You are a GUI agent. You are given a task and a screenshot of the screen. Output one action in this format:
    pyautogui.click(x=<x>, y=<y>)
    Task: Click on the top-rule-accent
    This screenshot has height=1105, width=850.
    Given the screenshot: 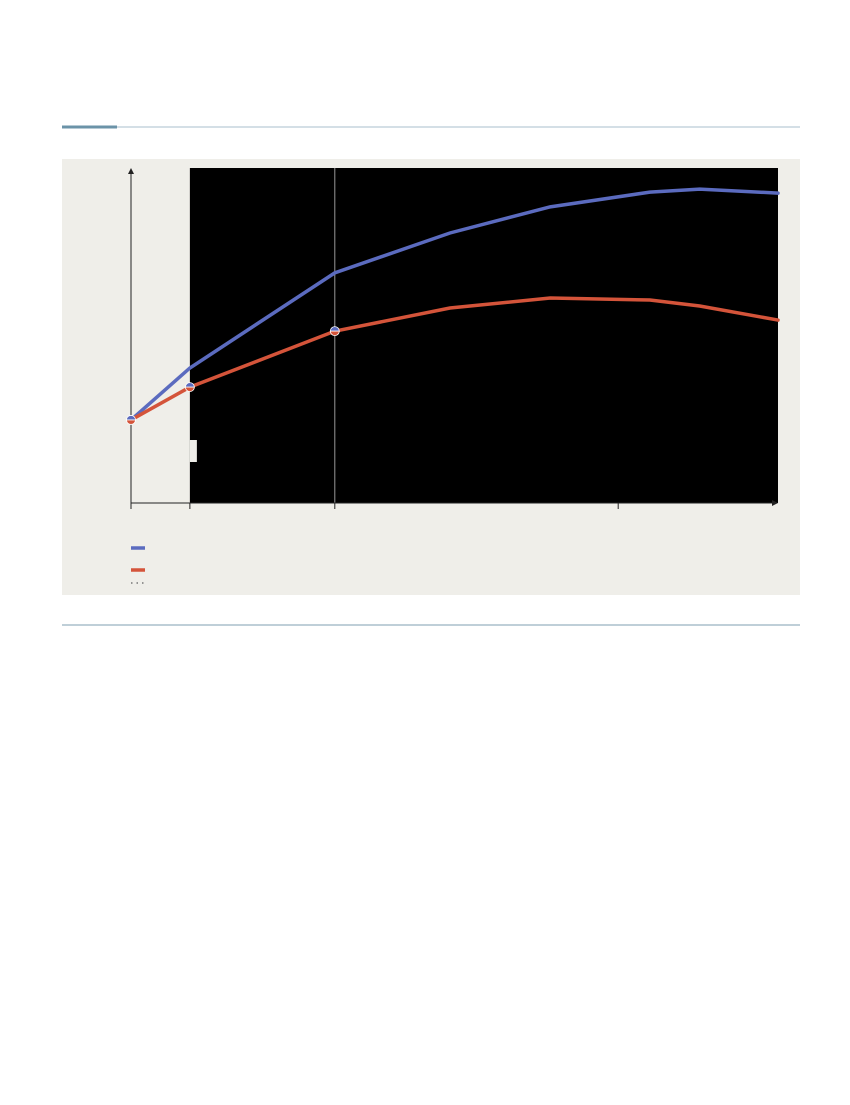 What is the action you would take?
    pyautogui.click(x=89, y=127)
    